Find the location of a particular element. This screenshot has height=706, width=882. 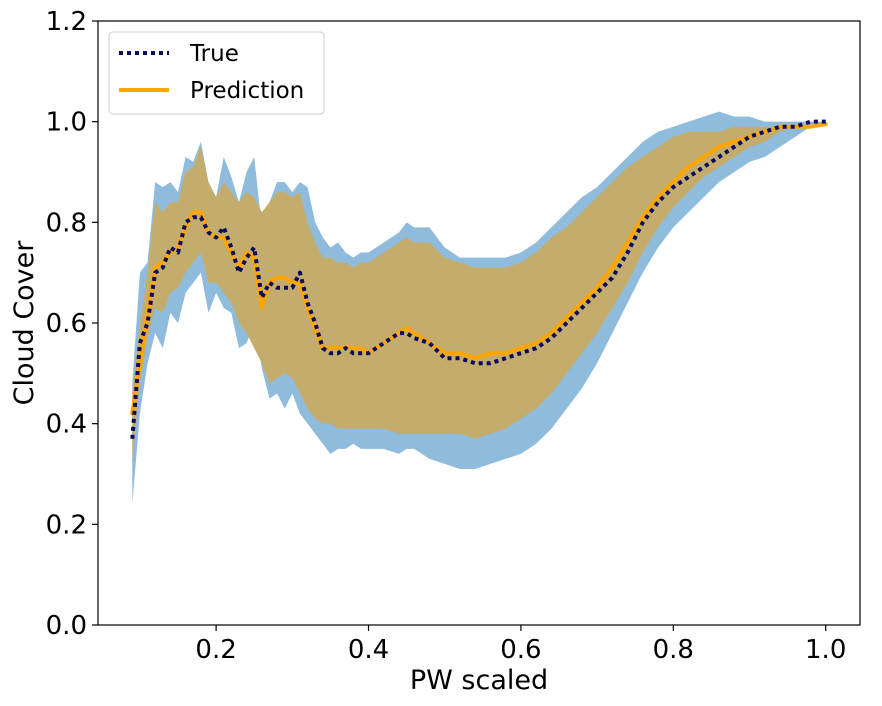

x-axis-label: PW scaled is located at coordinates (479, 680).